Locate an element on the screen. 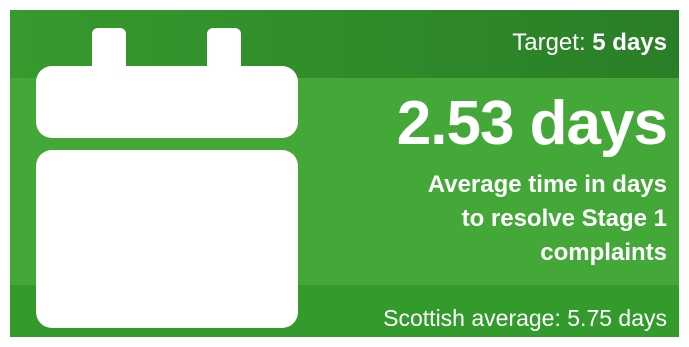 The width and height of the screenshot is (689, 347). target-value: 5 days is located at coordinates (629, 42).